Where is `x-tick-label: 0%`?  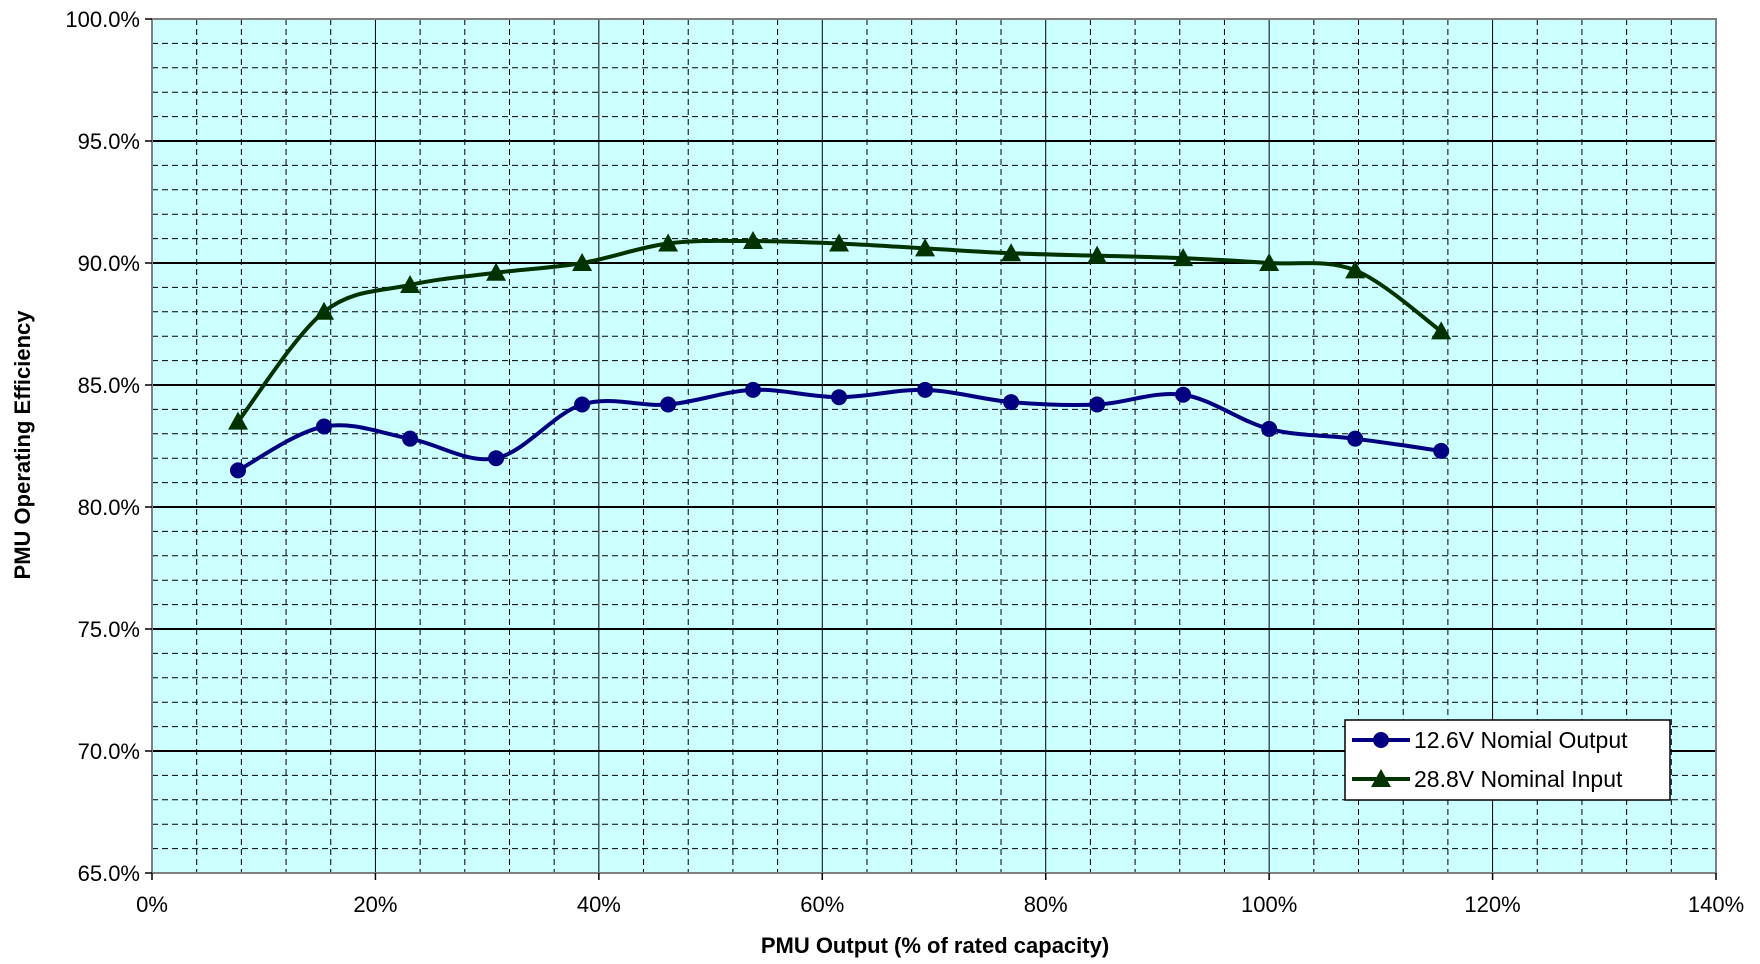 x-tick-label: 0% is located at coordinates (152, 904).